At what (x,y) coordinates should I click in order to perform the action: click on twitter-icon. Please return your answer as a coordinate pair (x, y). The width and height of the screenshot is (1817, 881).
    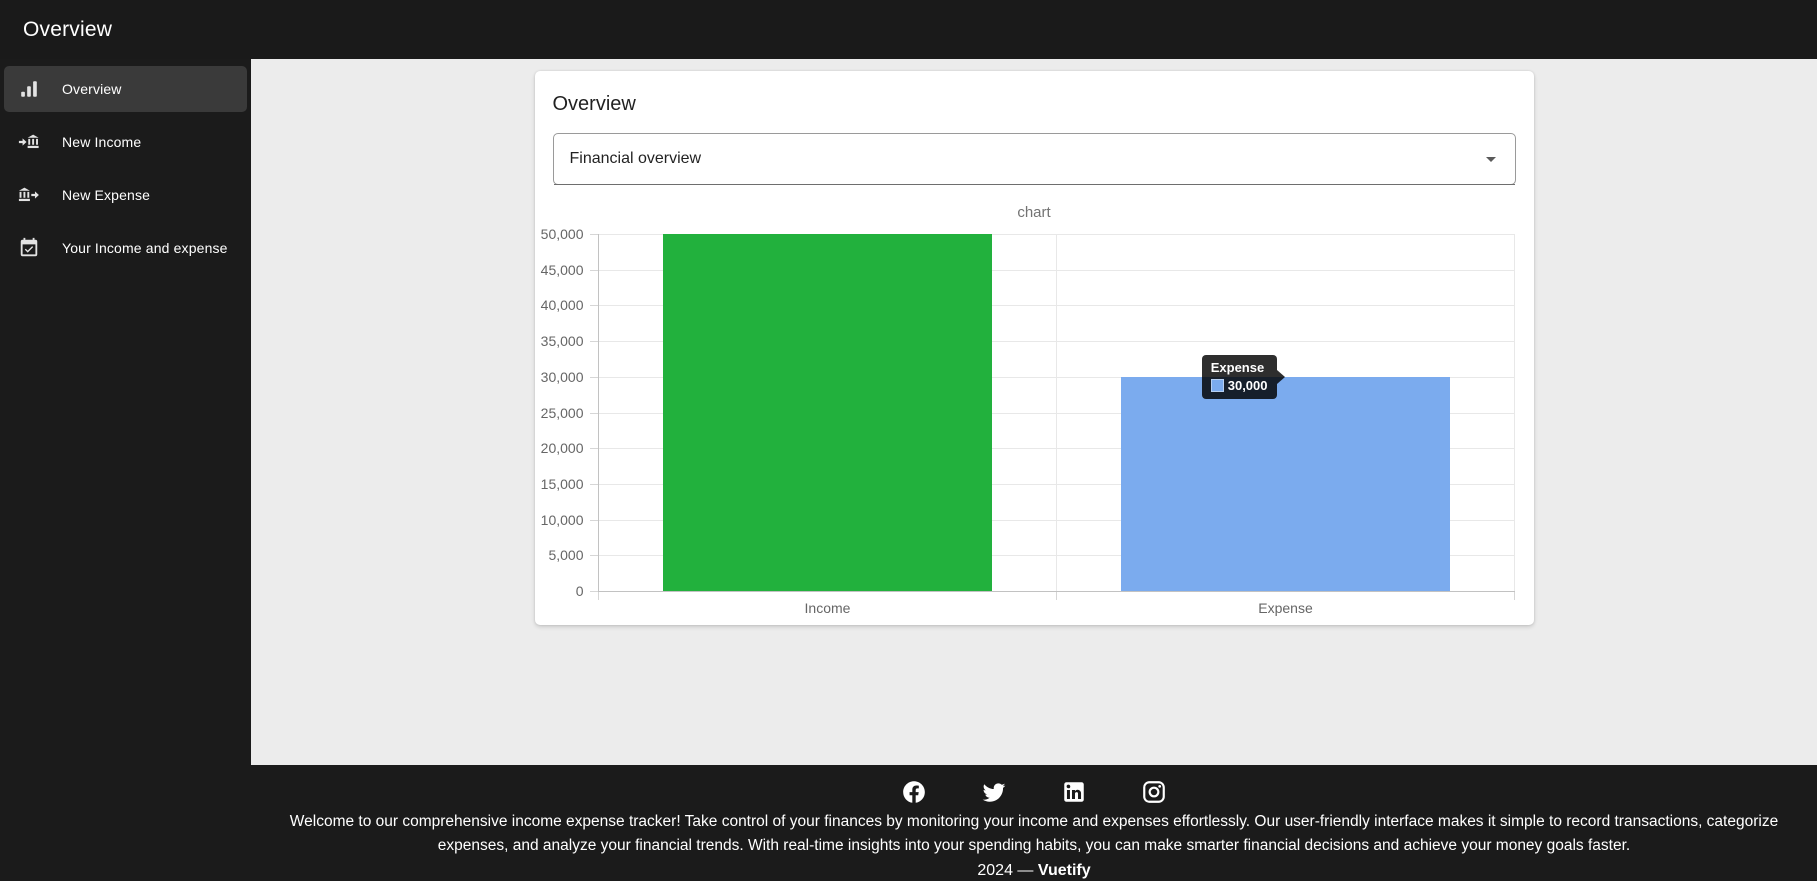
    Looking at the image, I should click on (994, 792).